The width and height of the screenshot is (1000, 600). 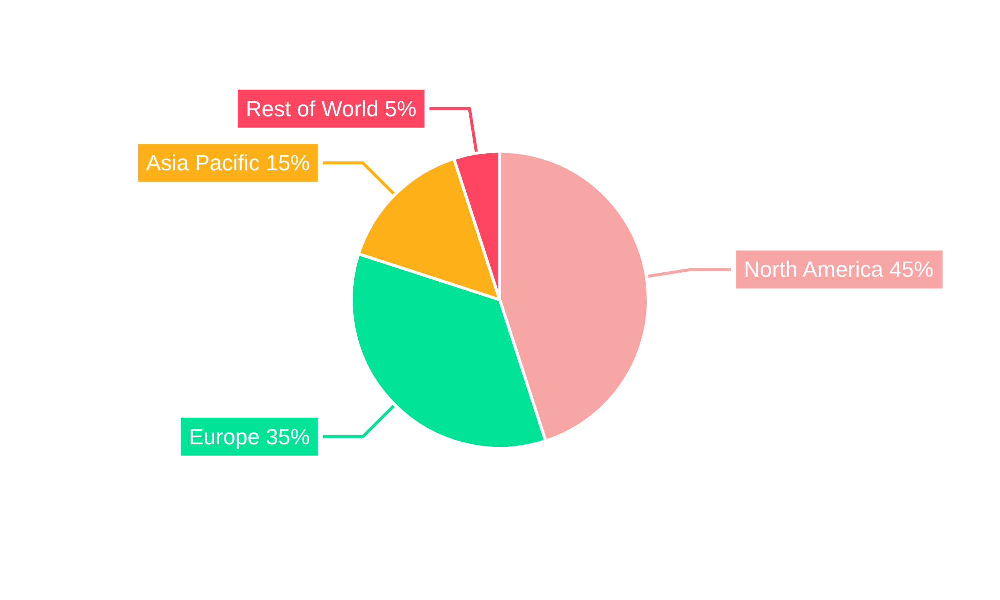 I want to click on slice-label: Europe 35%, so click(x=249, y=437).